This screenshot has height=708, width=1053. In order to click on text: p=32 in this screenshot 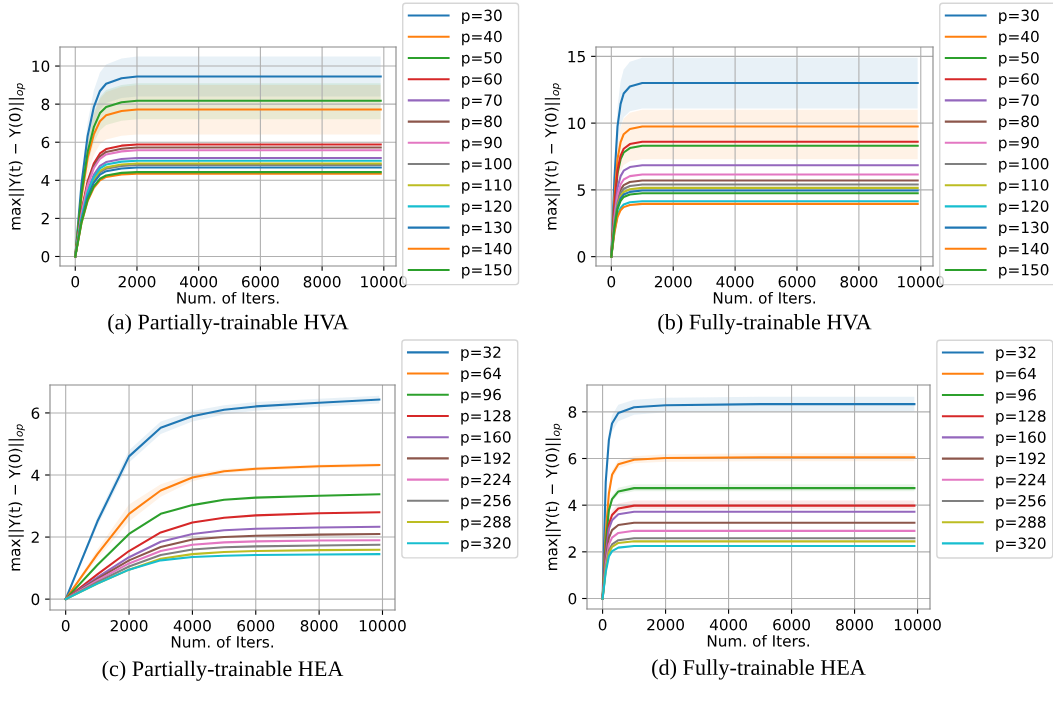, I will do `click(481, 353)`.